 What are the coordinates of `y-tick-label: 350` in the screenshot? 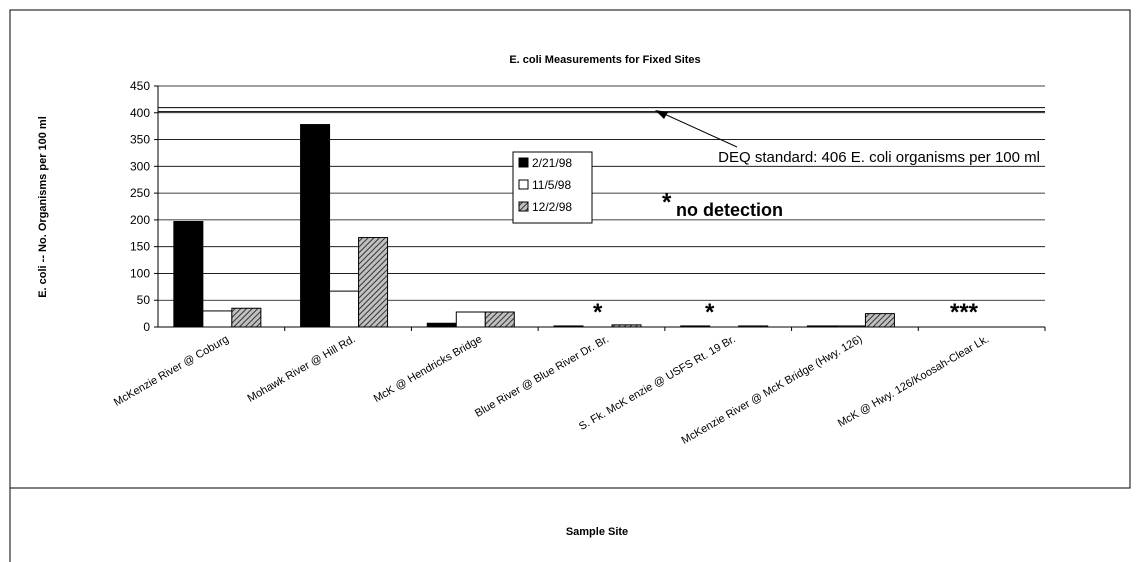 It's located at (140, 140).